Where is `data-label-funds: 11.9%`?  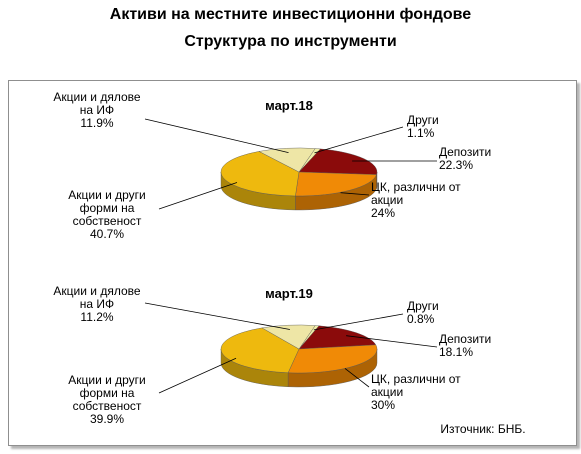
data-label-funds: 11.9% is located at coordinates (96, 123).